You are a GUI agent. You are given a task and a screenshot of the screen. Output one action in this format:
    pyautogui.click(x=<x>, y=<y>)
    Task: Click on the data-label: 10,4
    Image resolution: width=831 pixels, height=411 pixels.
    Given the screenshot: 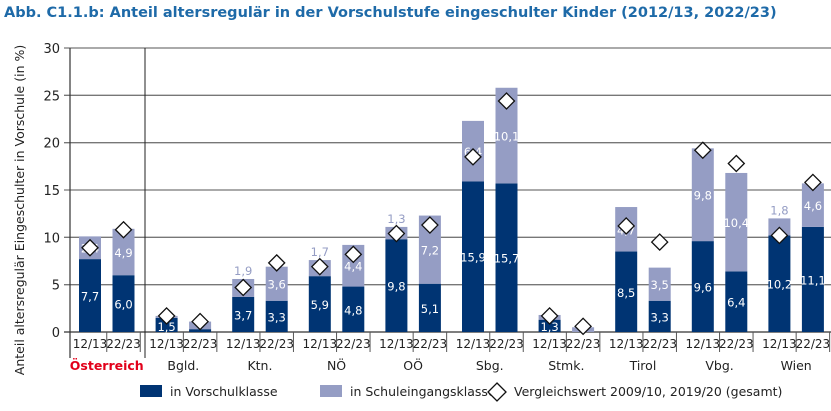 What is the action you would take?
    pyautogui.click(x=736, y=223)
    